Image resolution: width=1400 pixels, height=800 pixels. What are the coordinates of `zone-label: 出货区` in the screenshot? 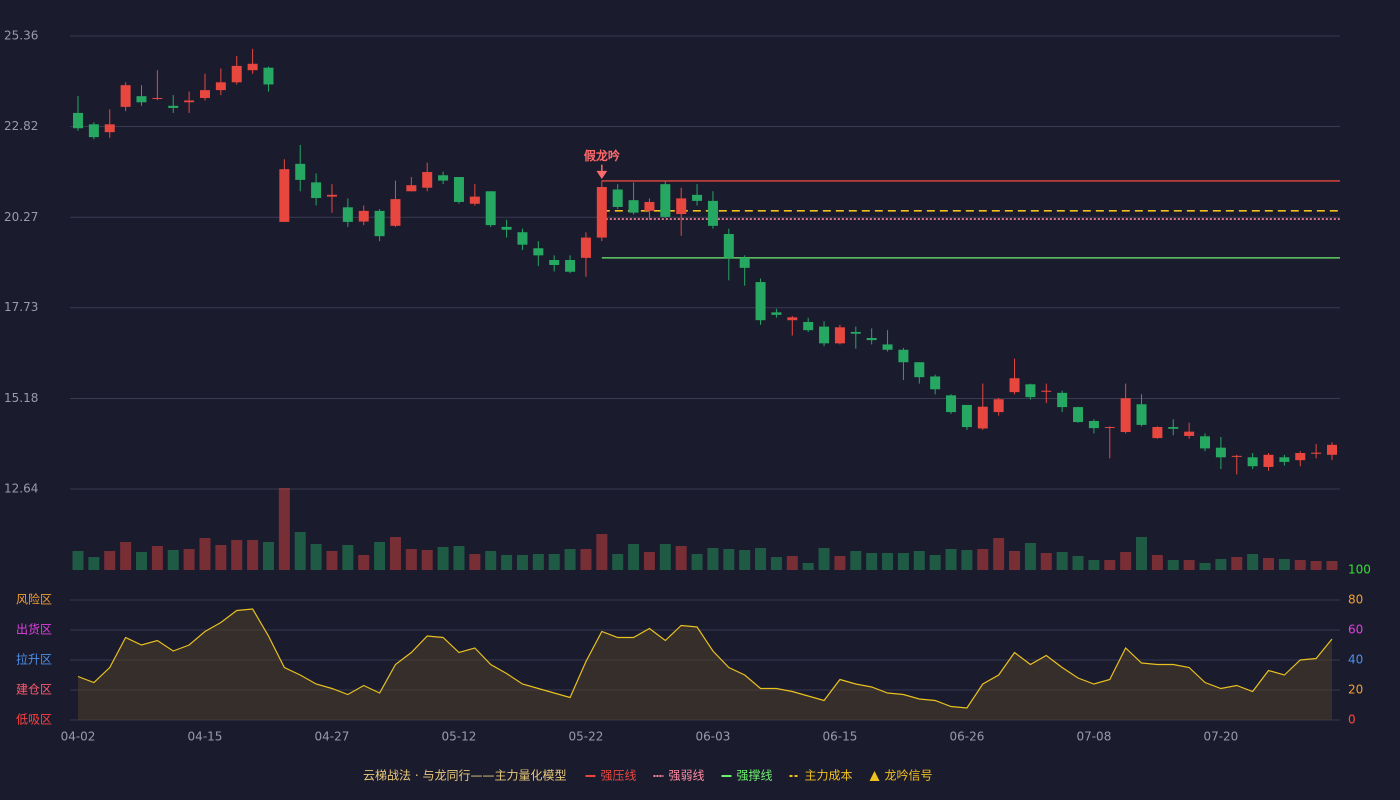 It's located at (34, 629).